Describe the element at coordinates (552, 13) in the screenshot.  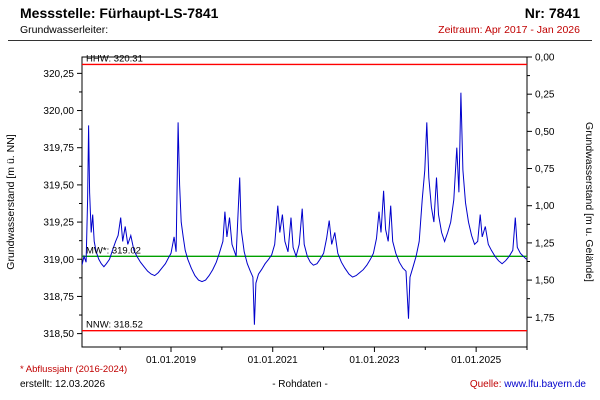
I see `station-number: Nr: 7841` at that location.